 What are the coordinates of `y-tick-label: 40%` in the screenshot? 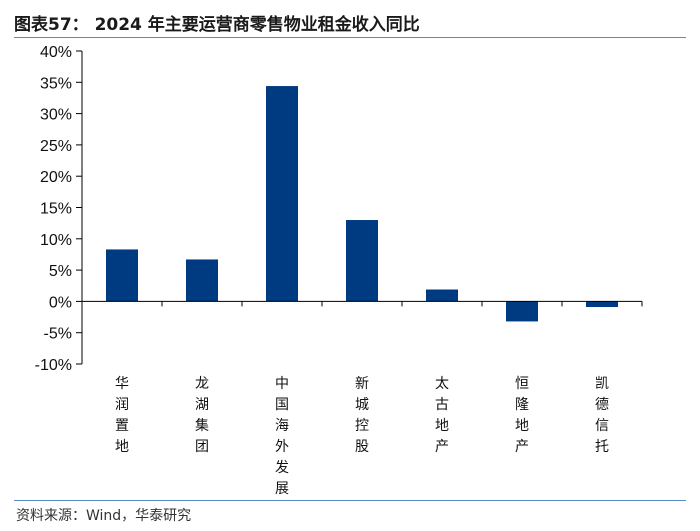 It's located at (56, 52).